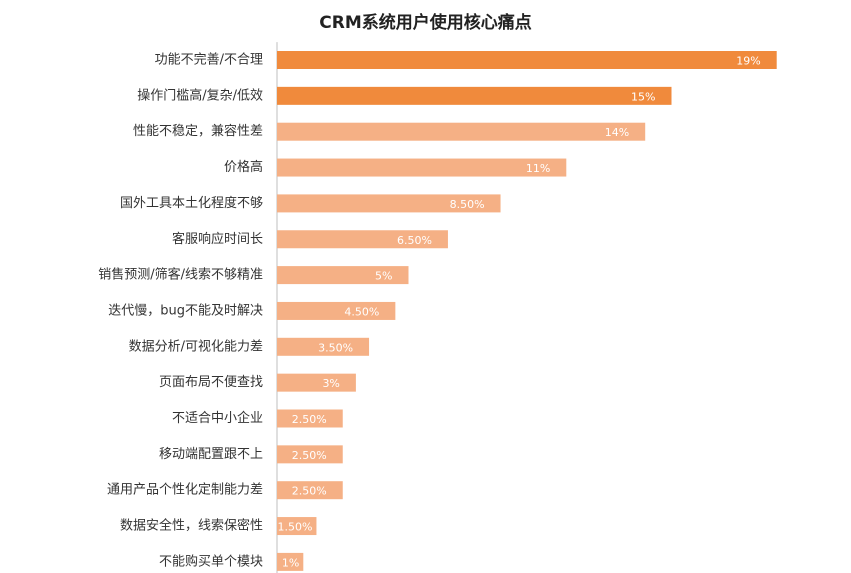 This screenshot has height=573, width=851. Describe the element at coordinates (198, 131) in the screenshot. I see `category-label: 性能不稳定，兼容性差` at that location.